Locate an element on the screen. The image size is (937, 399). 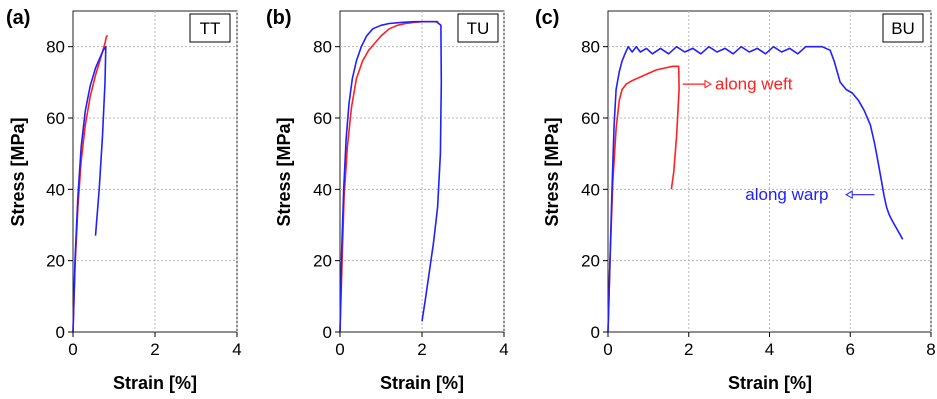
x-axis-label-a: Strain [%] is located at coordinates (155, 383).